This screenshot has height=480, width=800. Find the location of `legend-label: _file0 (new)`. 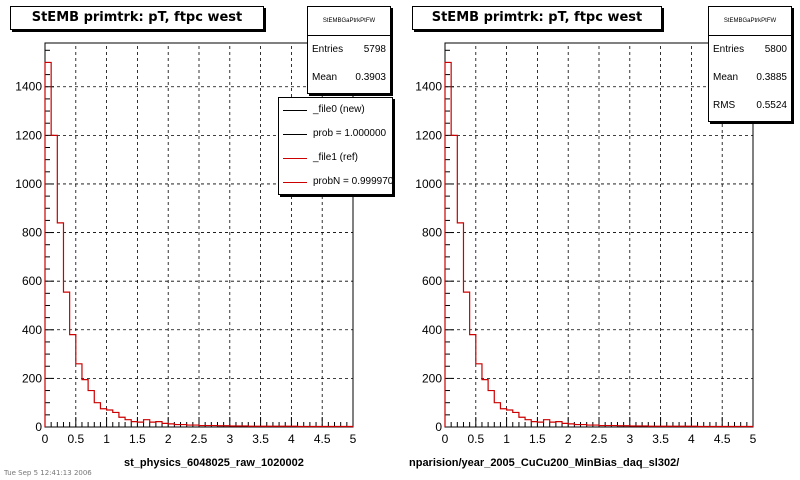

legend-label: _file0 (new) is located at coordinates (339, 109).